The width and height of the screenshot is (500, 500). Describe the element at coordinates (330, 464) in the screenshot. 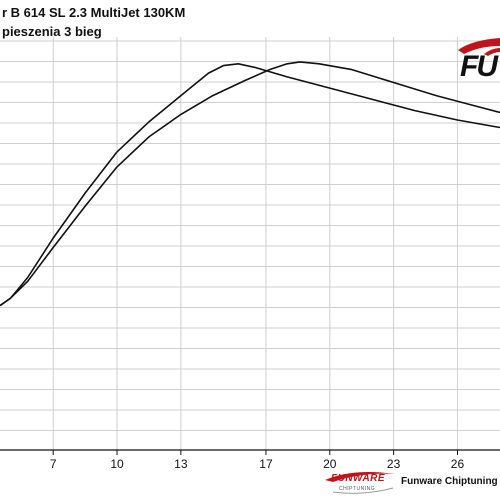

I see `x-tick-label: 20` at that location.